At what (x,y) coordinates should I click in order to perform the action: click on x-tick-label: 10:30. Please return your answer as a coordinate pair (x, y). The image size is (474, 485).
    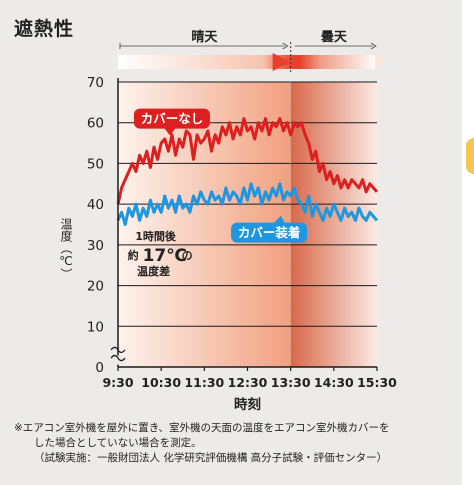
    Looking at the image, I should click on (161, 382).